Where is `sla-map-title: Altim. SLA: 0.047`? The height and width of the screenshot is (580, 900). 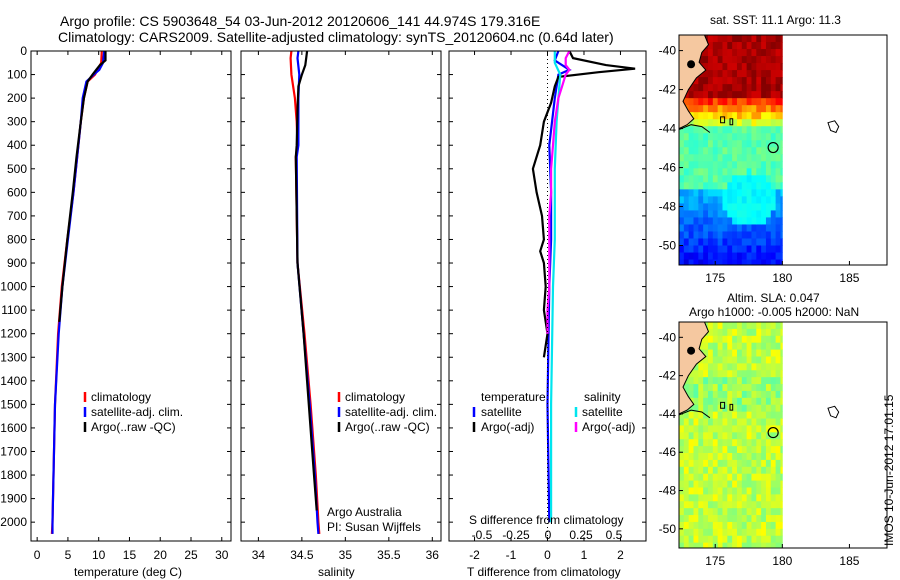
sla-map-title: Altim. SLA: 0.047 is located at coordinates (773, 298).